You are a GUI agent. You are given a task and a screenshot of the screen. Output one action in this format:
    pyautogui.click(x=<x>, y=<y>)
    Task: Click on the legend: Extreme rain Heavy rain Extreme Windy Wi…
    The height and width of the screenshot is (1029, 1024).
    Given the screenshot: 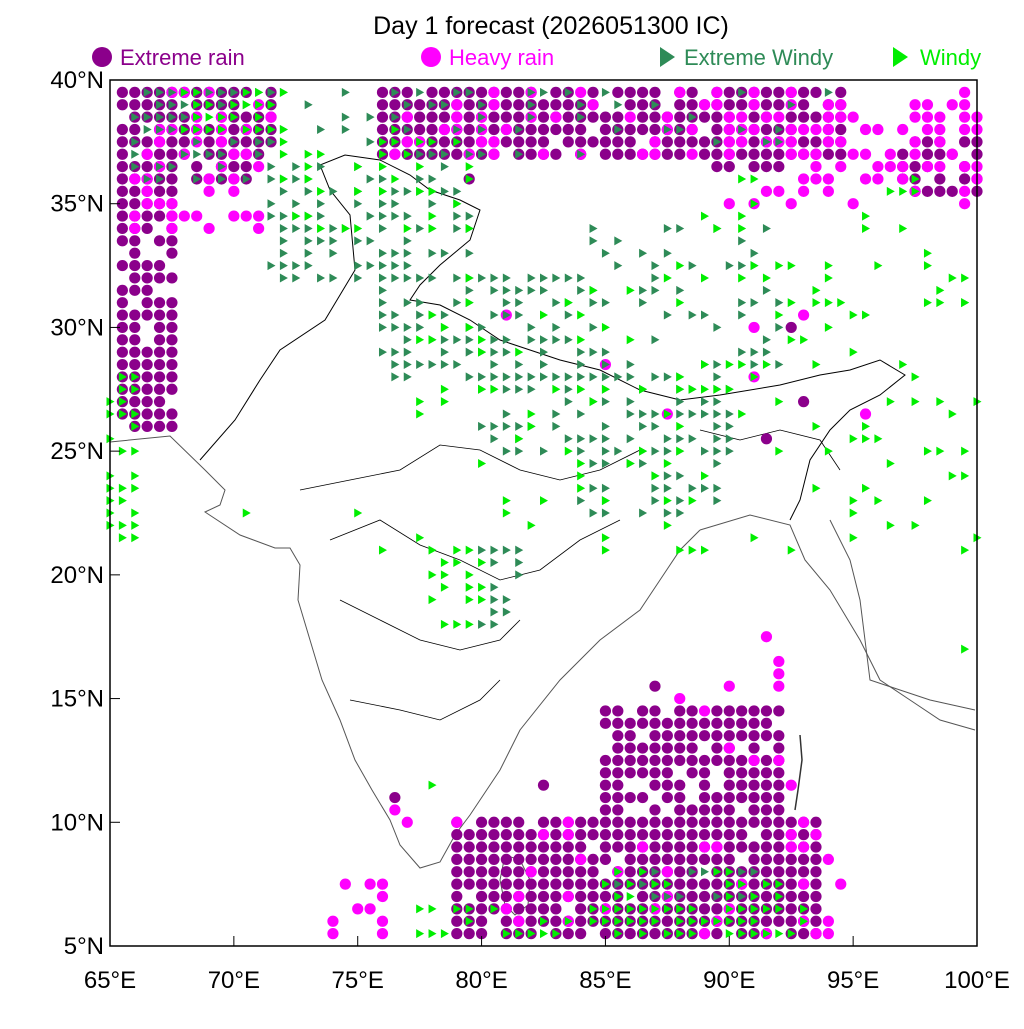 What is the action you would take?
    pyautogui.click(x=536, y=57)
    